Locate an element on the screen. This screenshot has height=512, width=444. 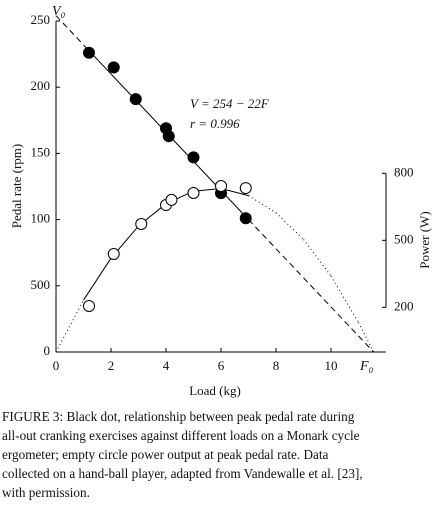
equation: V = 254 − 22F is located at coordinates (230, 103).